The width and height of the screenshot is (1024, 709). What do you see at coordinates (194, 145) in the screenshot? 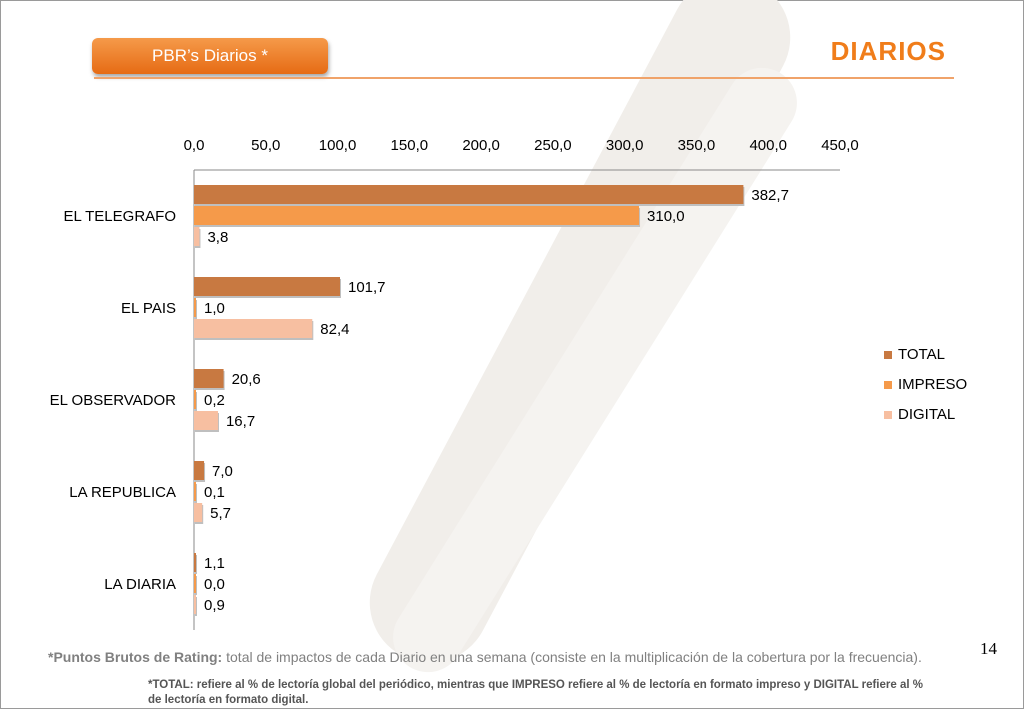
I see `x-tick-label: 0,0` at bounding box center [194, 145].